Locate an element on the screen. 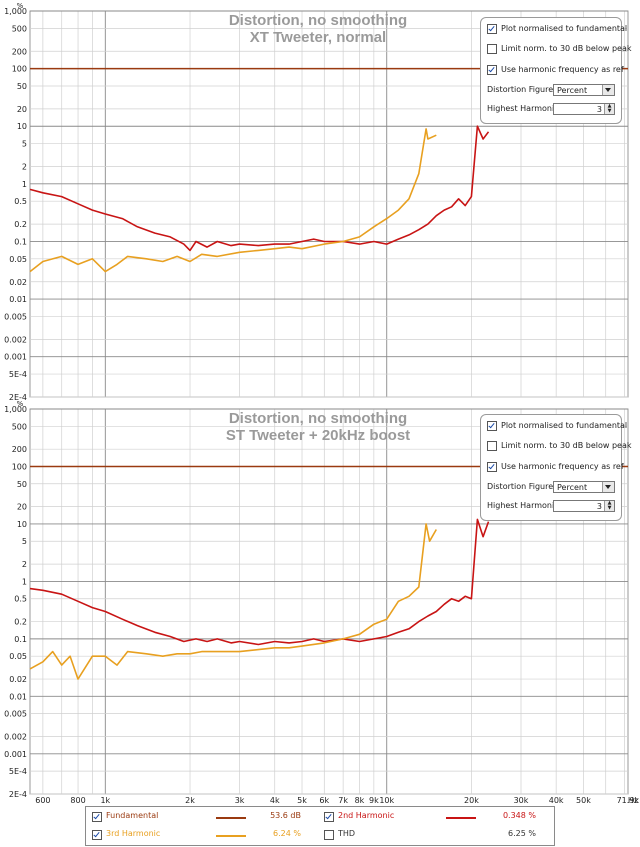  y-unit-label: % is located at coordinates (20, 404).